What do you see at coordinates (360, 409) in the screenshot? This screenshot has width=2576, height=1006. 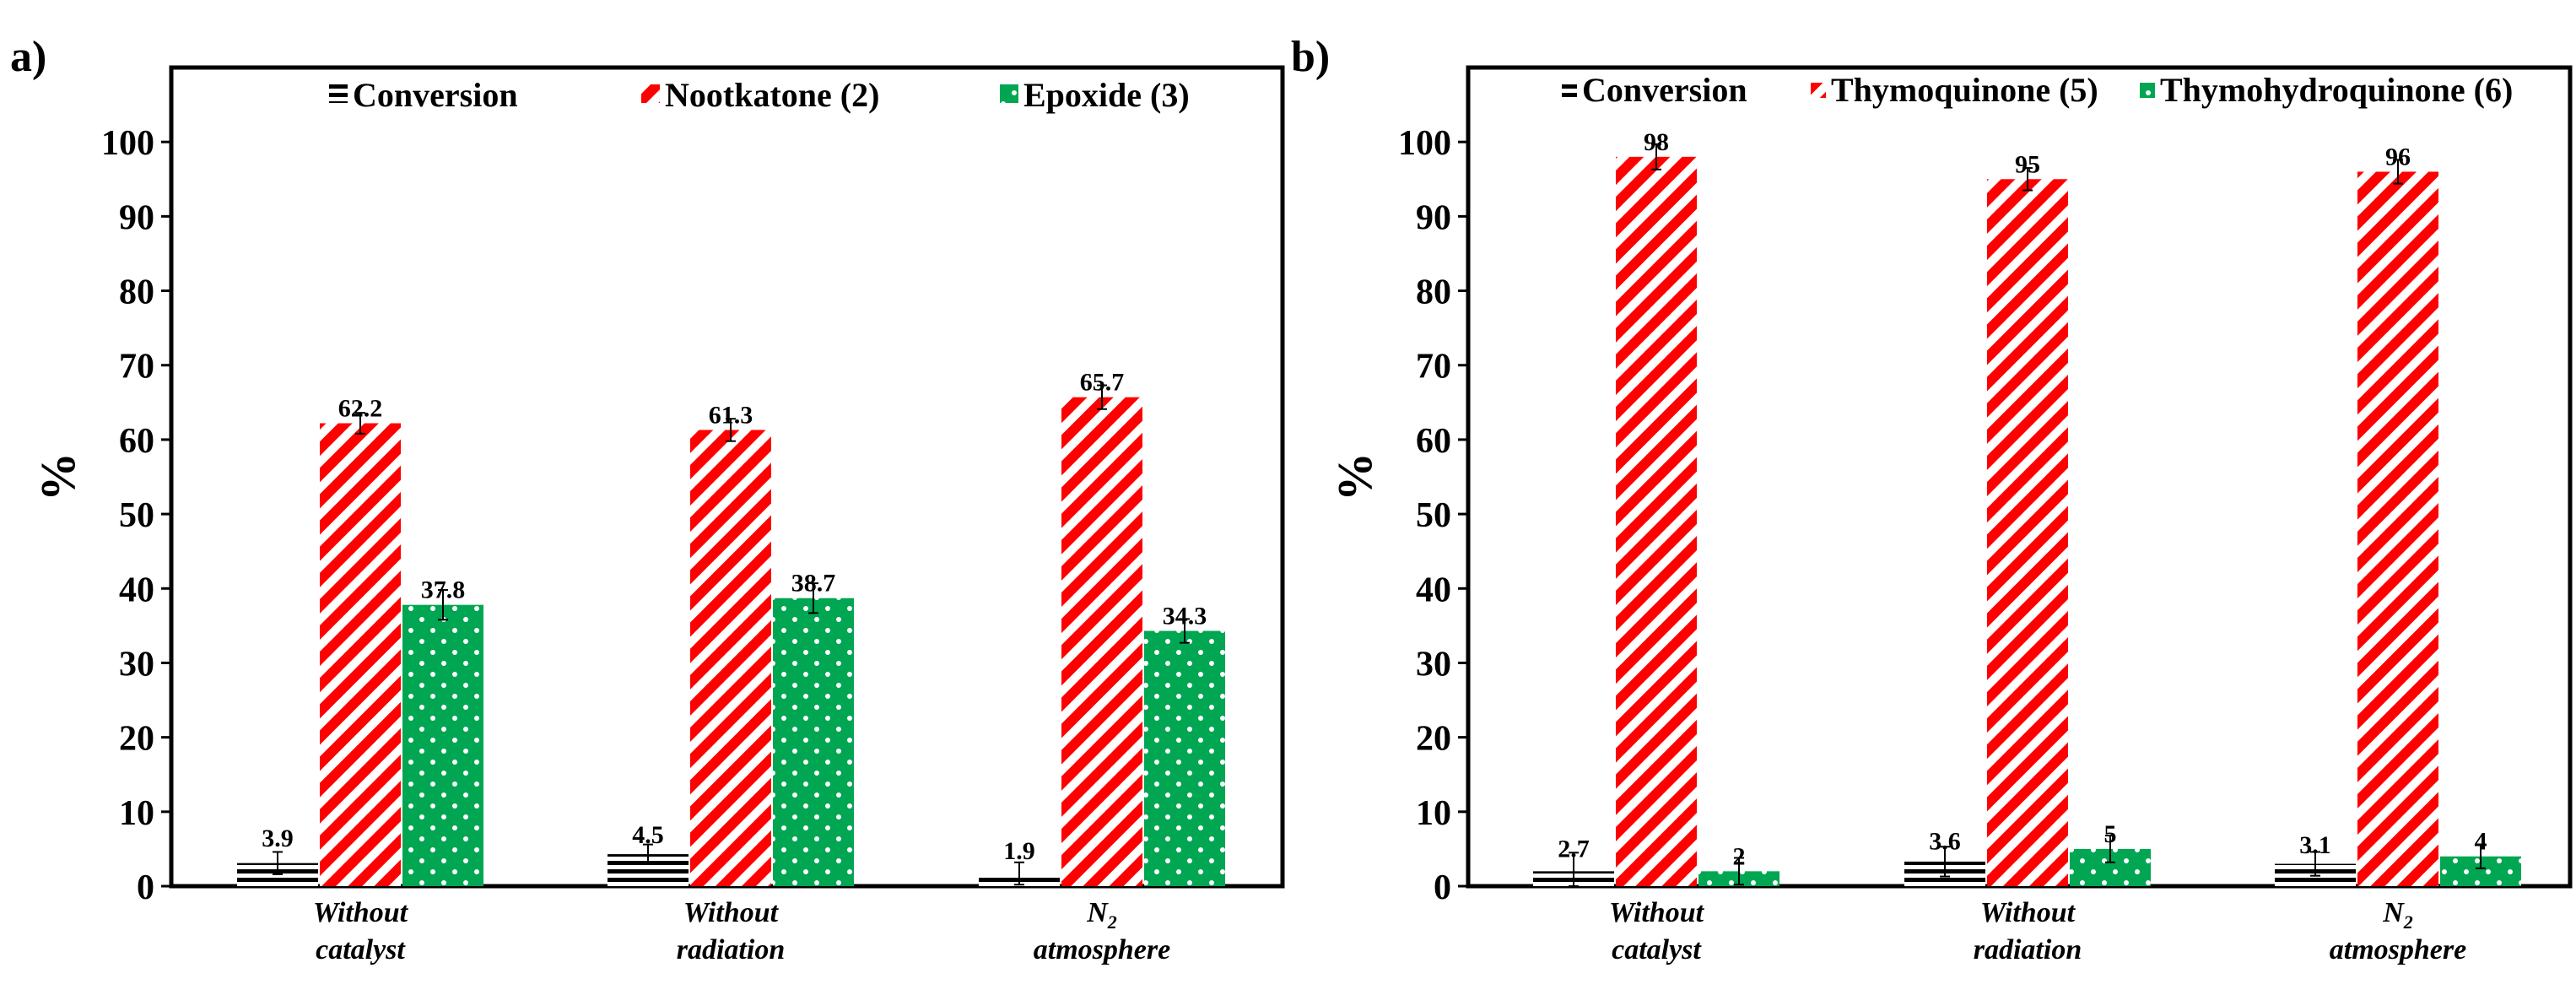 I see `data-label: 62.2` at bounding box center [360, 409].